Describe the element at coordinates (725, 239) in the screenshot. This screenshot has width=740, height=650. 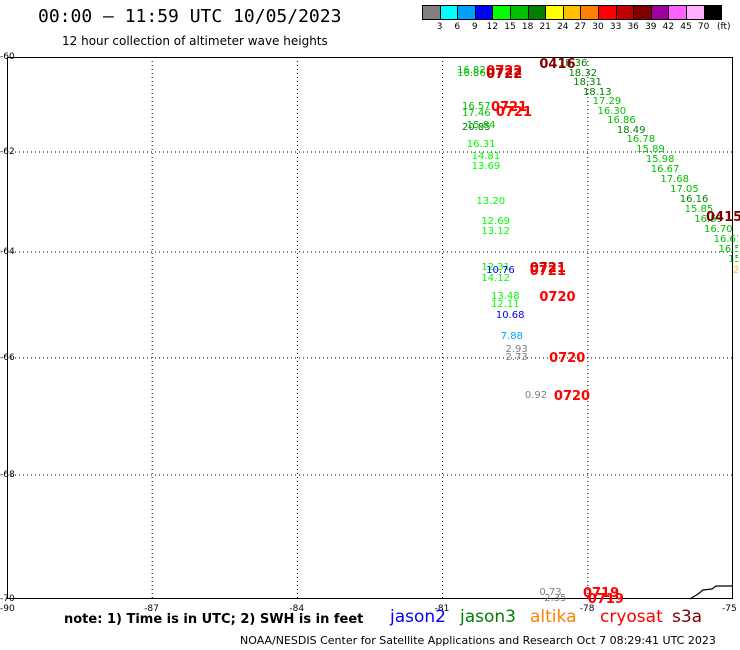
I see `wave-height-value: 16.61` at that location.